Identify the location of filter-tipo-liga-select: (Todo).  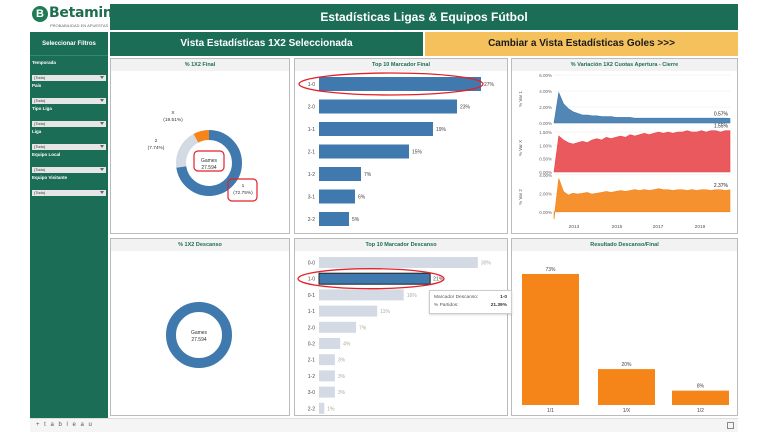
(69, 124).